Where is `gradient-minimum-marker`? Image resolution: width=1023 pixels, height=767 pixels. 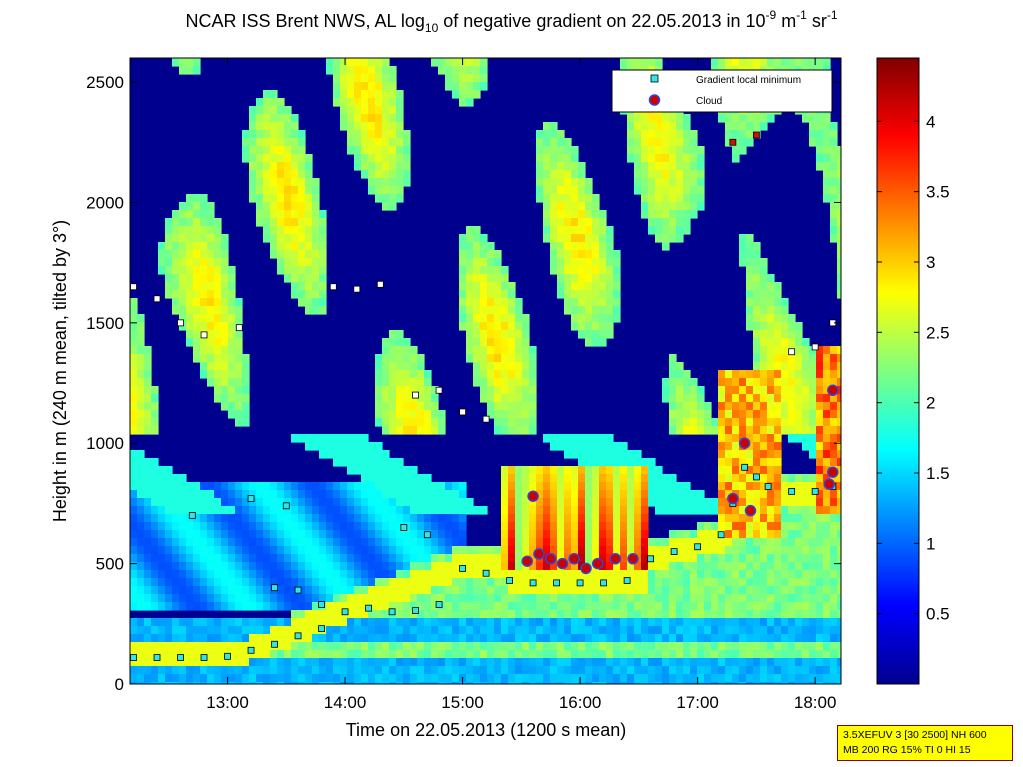
gradient-minimum-marker is located at coordinates (274, 644).